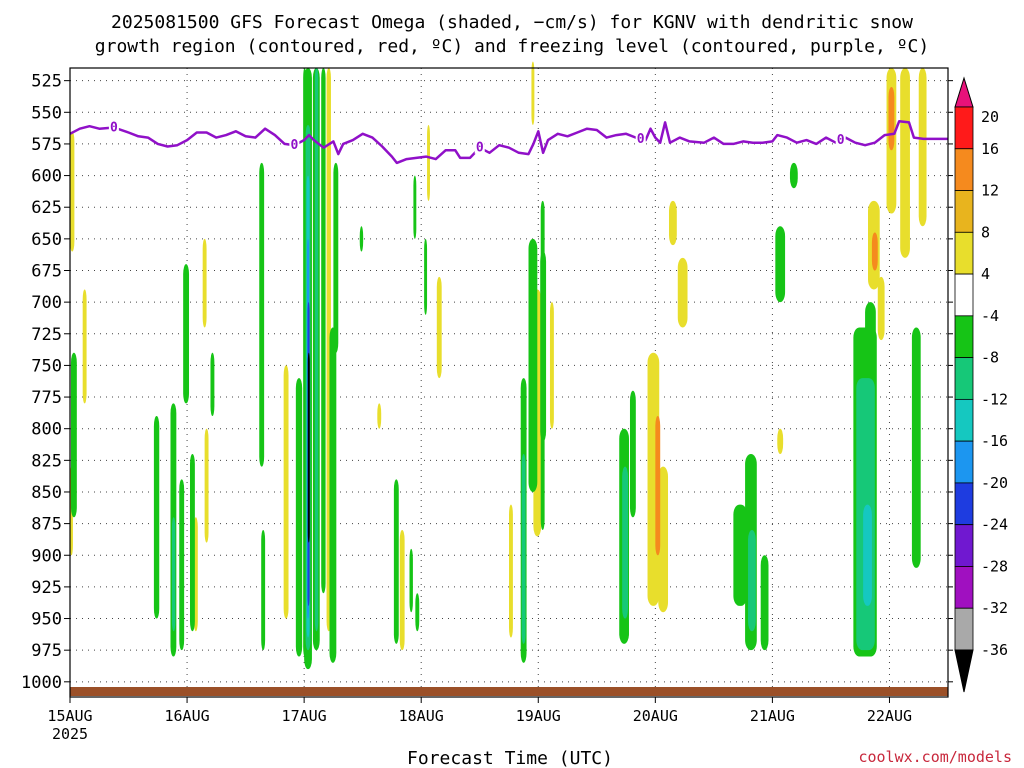 This screenshot has height=768, width=1024. I want to click on credit-text: coolwx.com/models, so click(935, 757).